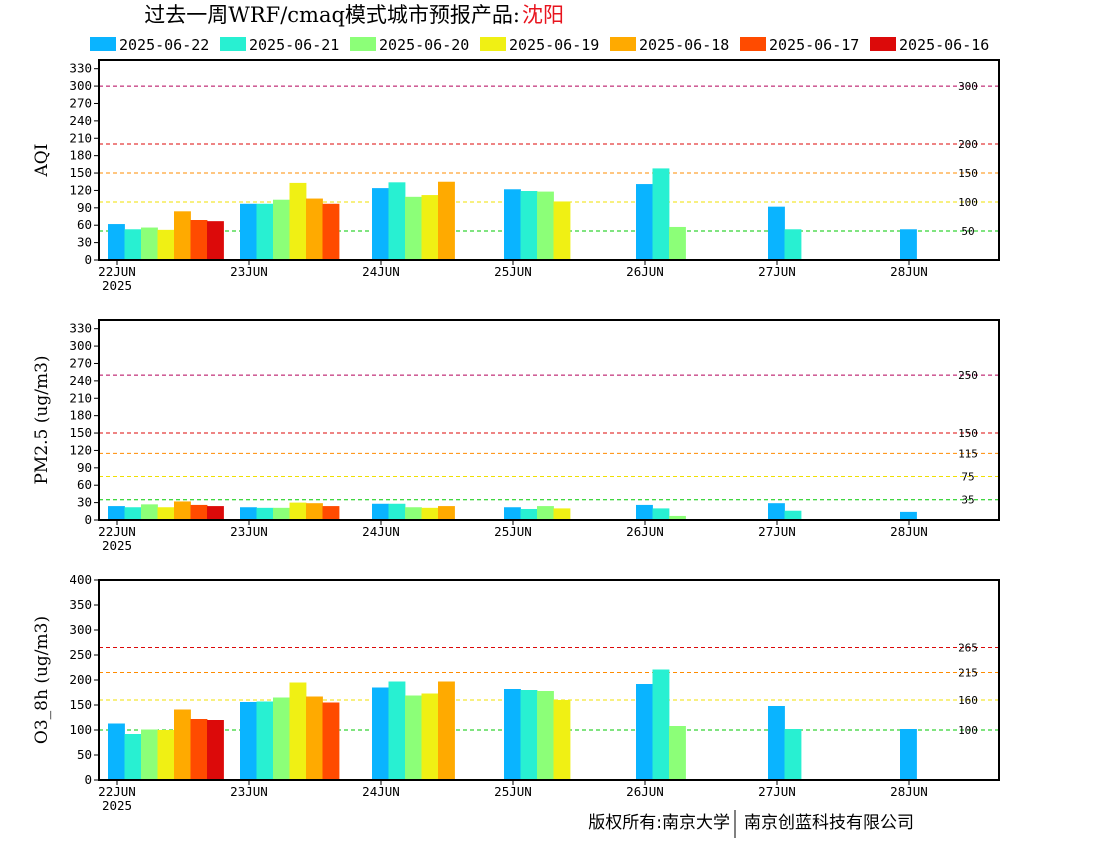  Describe the element at coordinates (80, 579) in the screenshot. I see `y-tick-label: 400` at that location.